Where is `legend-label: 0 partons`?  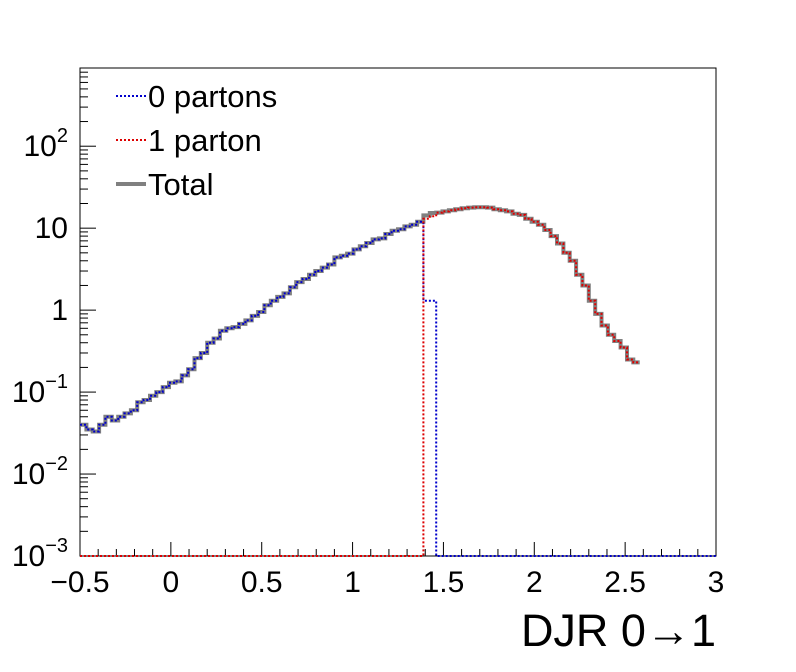
legend-label: 0 partons is located at coordinates (212, 96).